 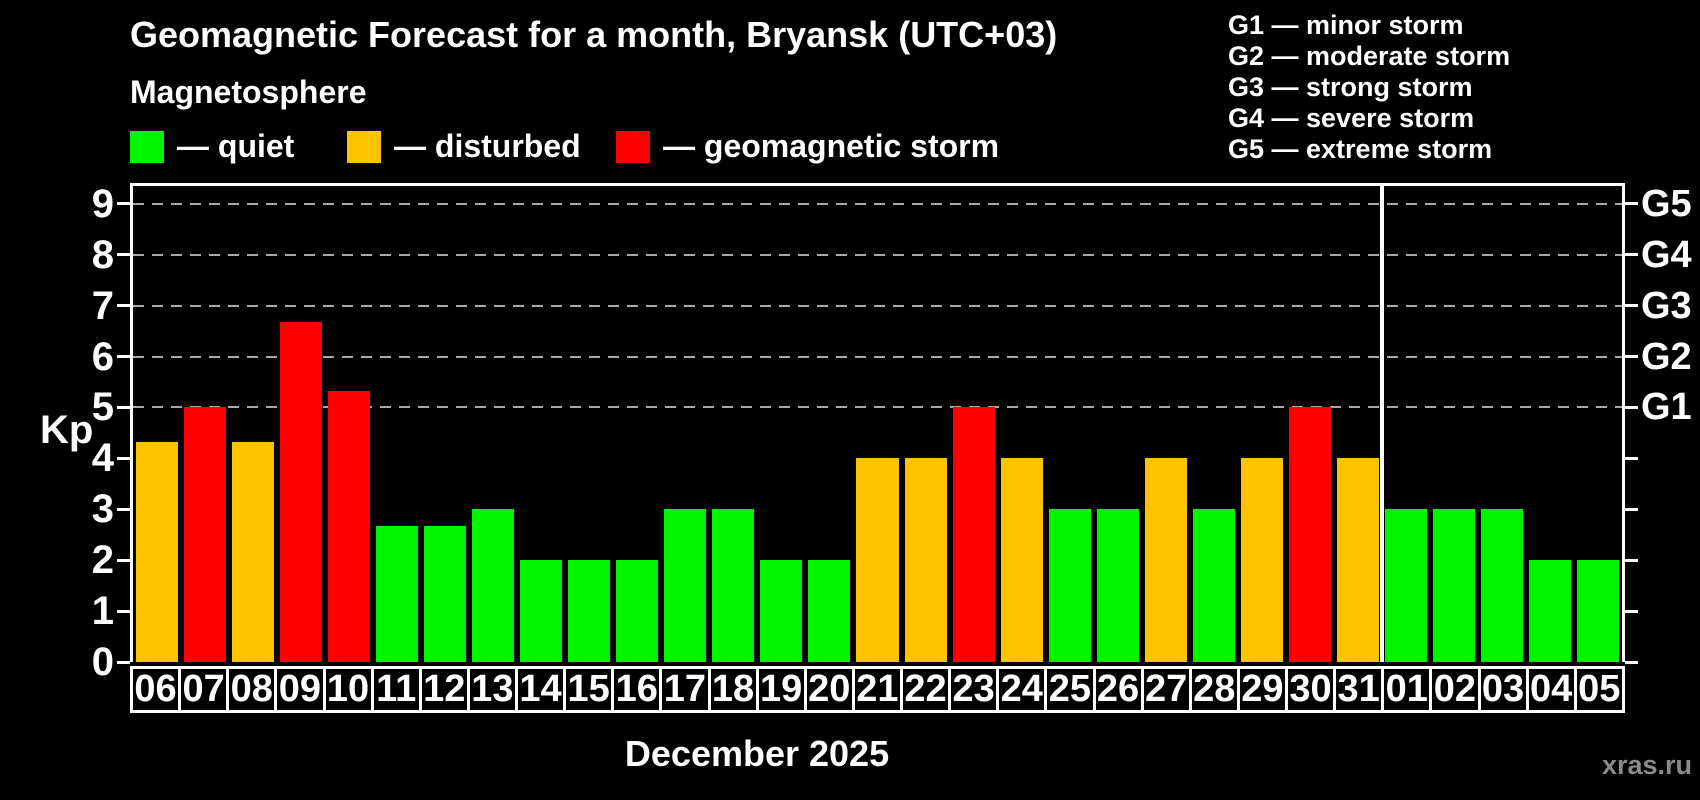 I want to click on day-label-31: 31, so click(x=1359, y=689).